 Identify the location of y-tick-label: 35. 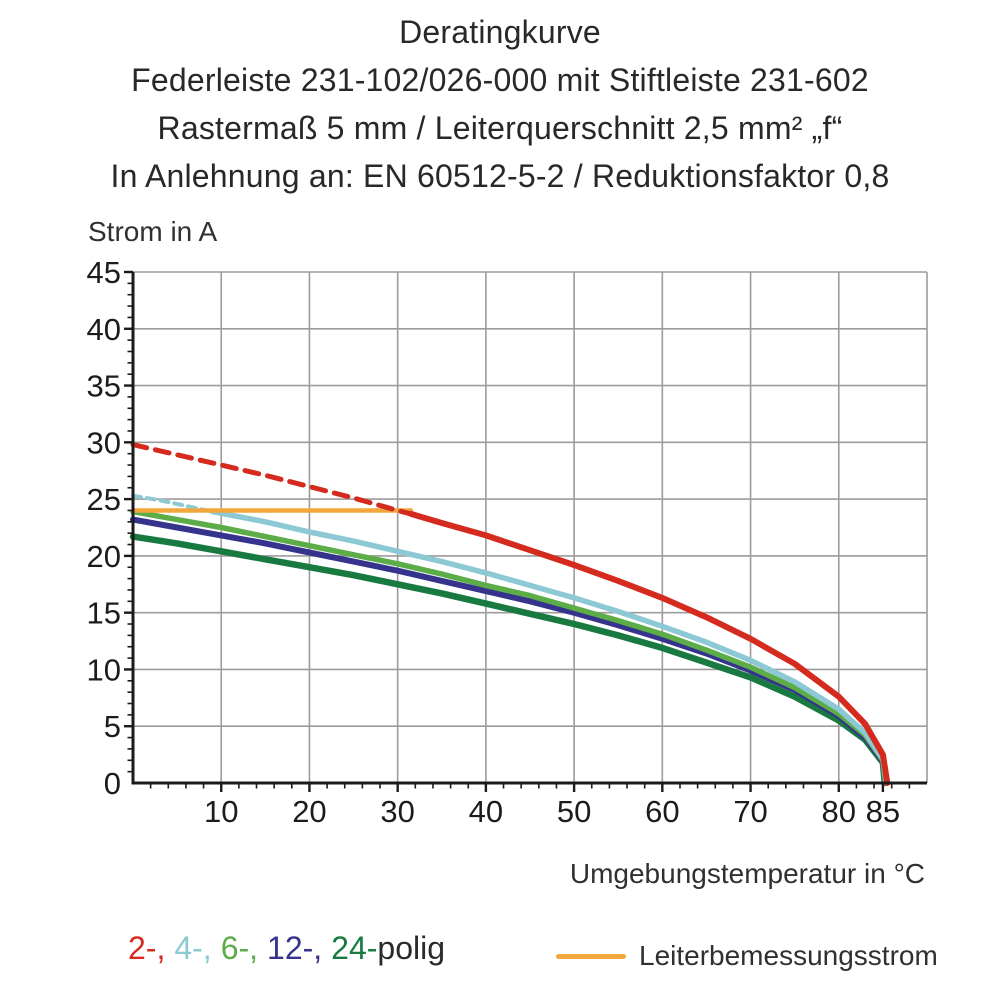
(104, 386).